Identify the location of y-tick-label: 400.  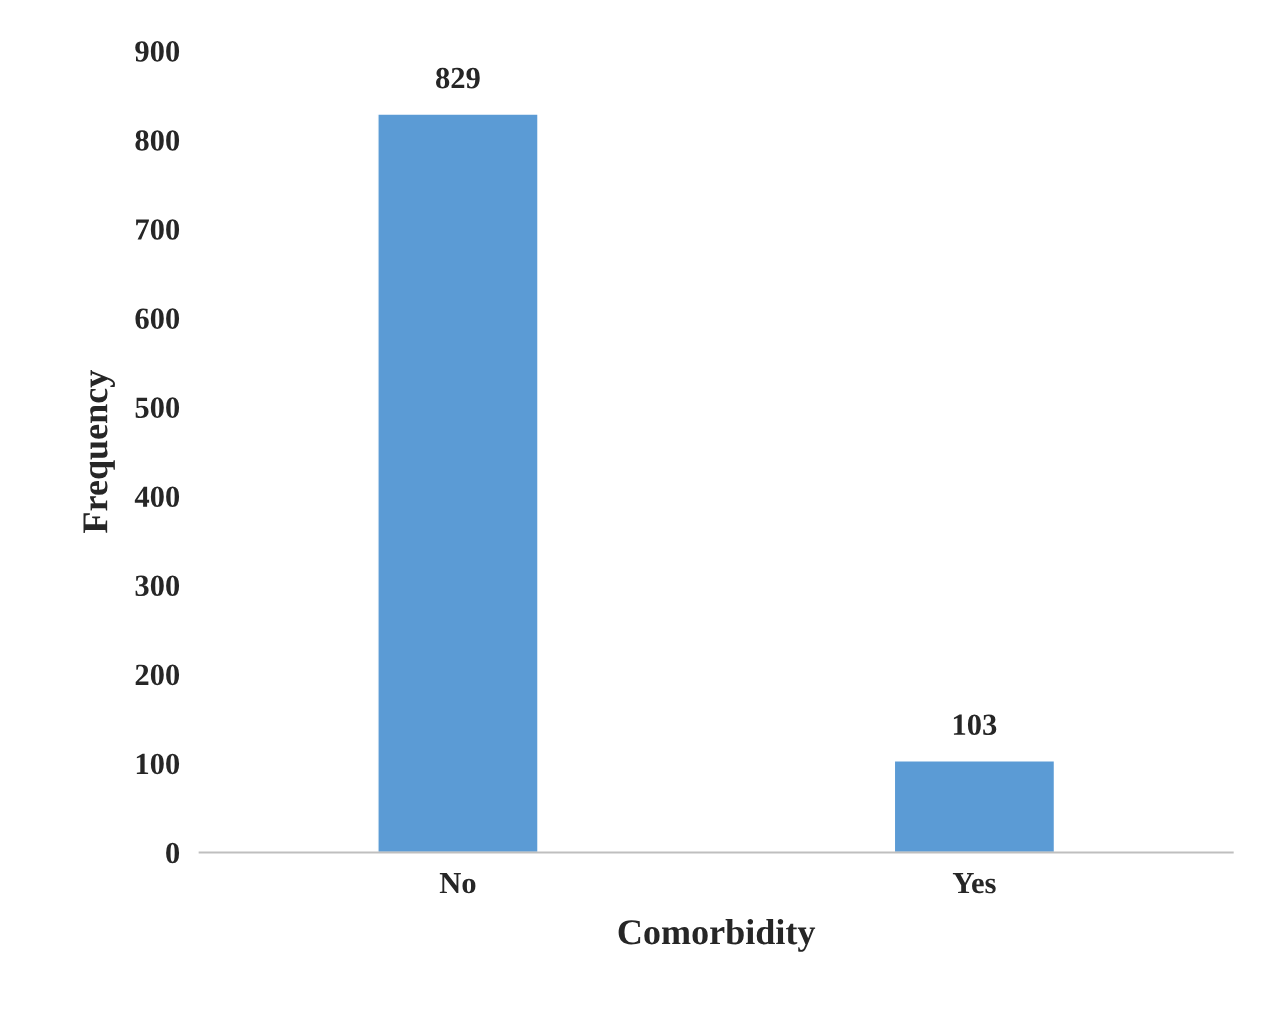
(157, 497).